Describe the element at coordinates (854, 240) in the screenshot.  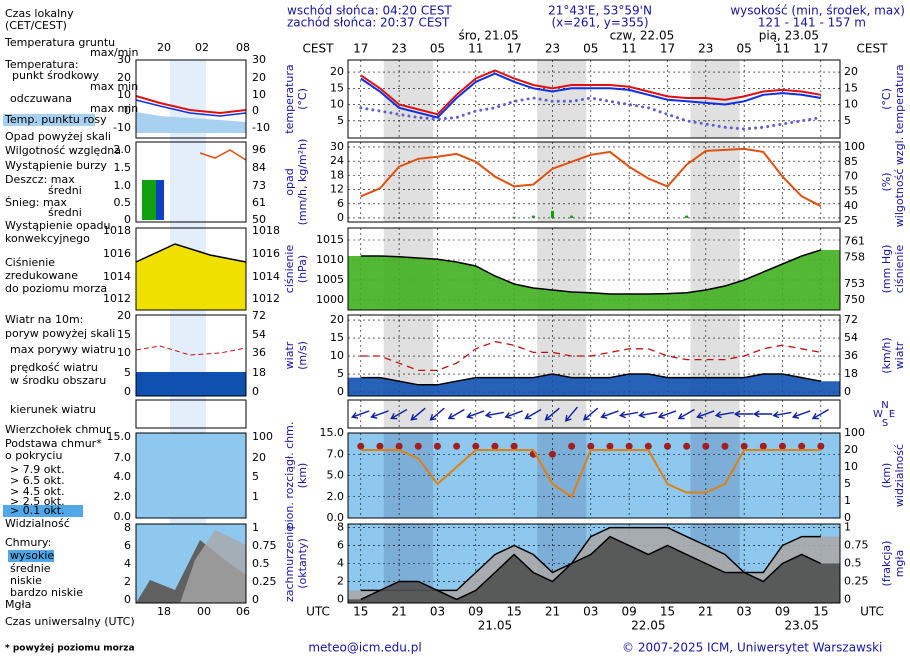
I see `y2-tick-label: 761` at that location.